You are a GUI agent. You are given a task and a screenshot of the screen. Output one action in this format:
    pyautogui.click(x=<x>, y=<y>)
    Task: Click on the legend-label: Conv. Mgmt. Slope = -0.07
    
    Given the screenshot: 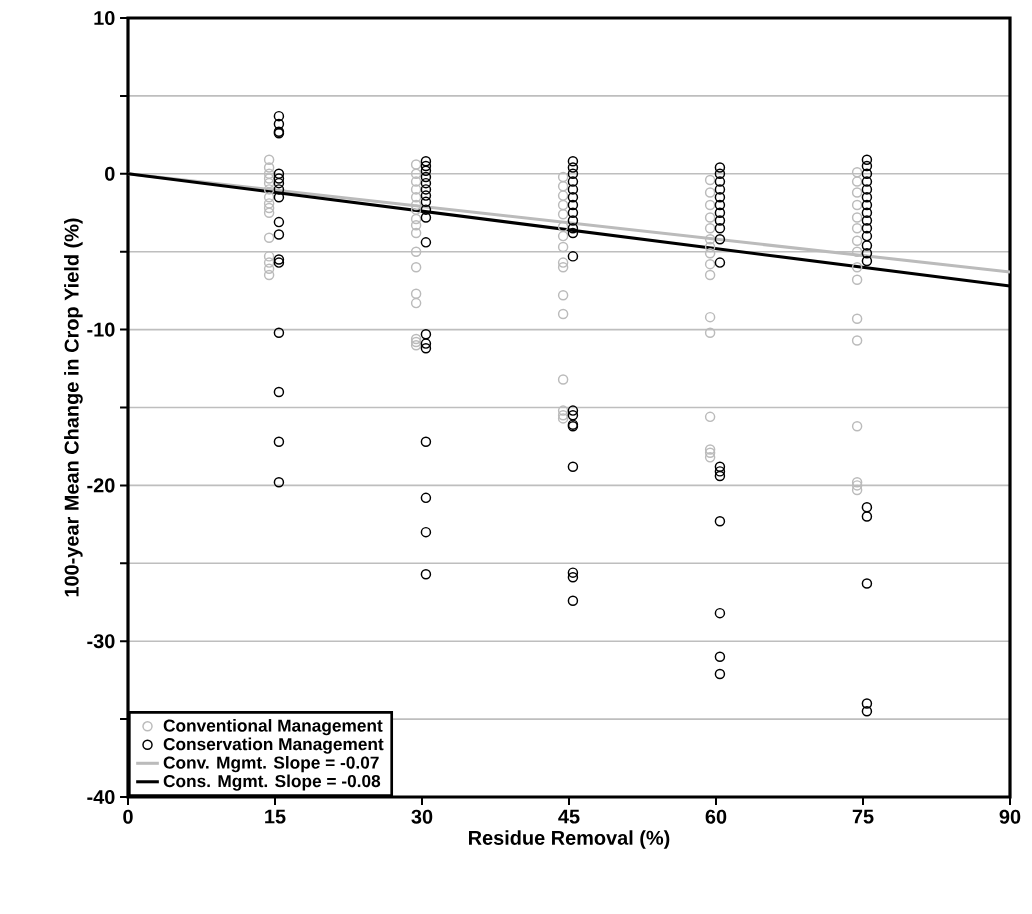 What is the action you would take?
    pyautogui.click(x=271, y=764)
    